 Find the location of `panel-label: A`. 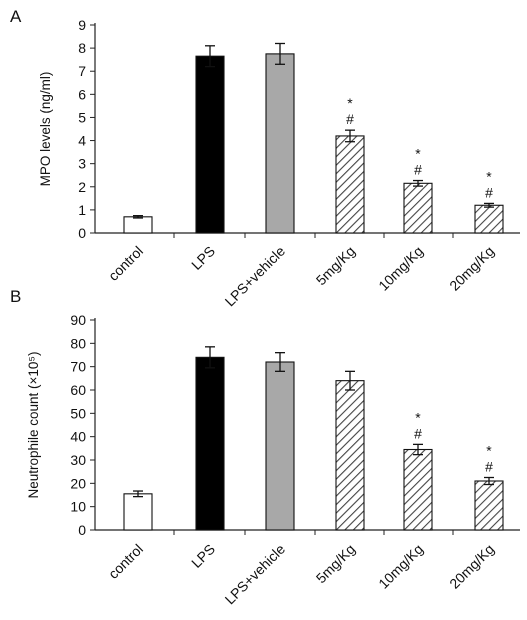

panel-label: A is located at coordinates (16, 16).